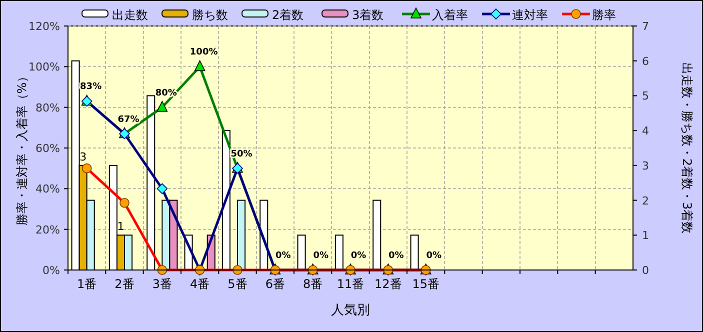 The width and height of the screenshot is (703, 332). What do you see at coordinates (238, 284) in the screenshot?
I see `x-tick-label: 5番` at bounding box center [238, 284].